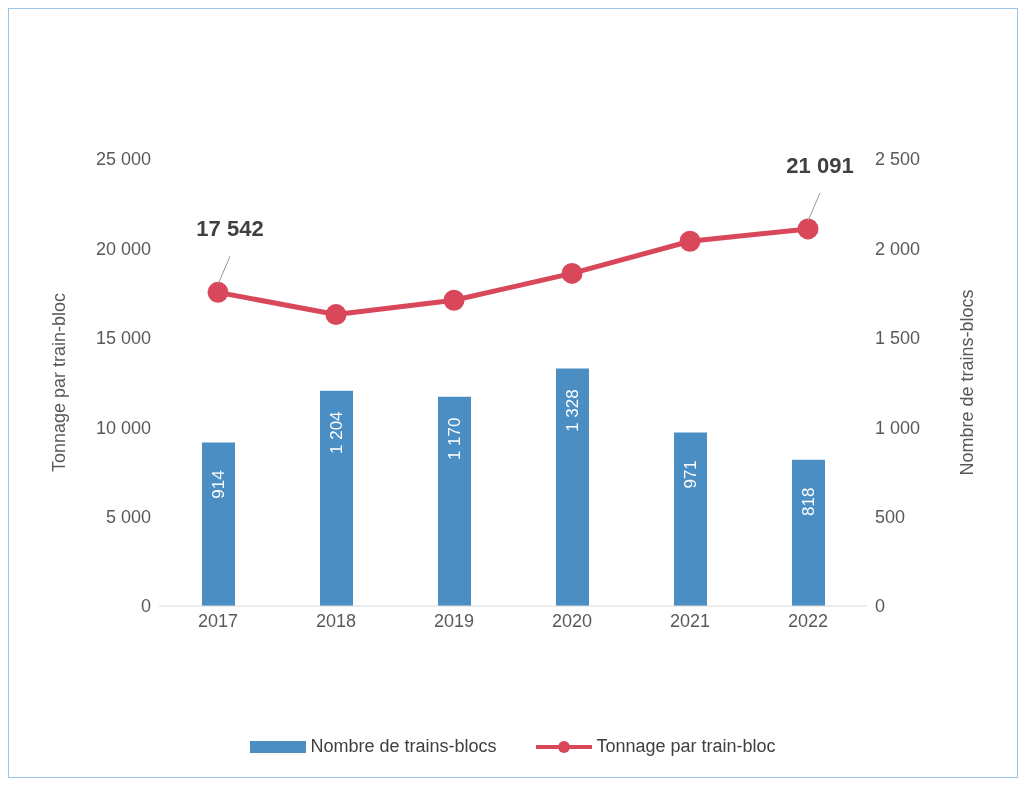  Describe the element at coordinates (690, 620) in the screenshot. I see `x-tick-label: 2021` at that location.